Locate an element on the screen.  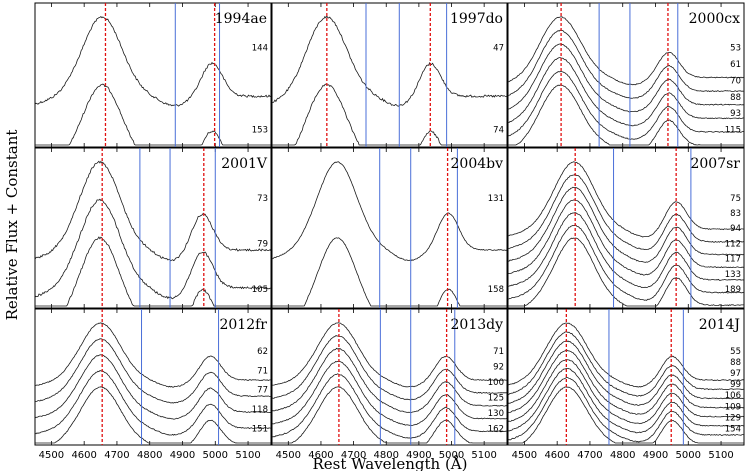
x-tick-label: 4700 is located at coordinates (589, 455).